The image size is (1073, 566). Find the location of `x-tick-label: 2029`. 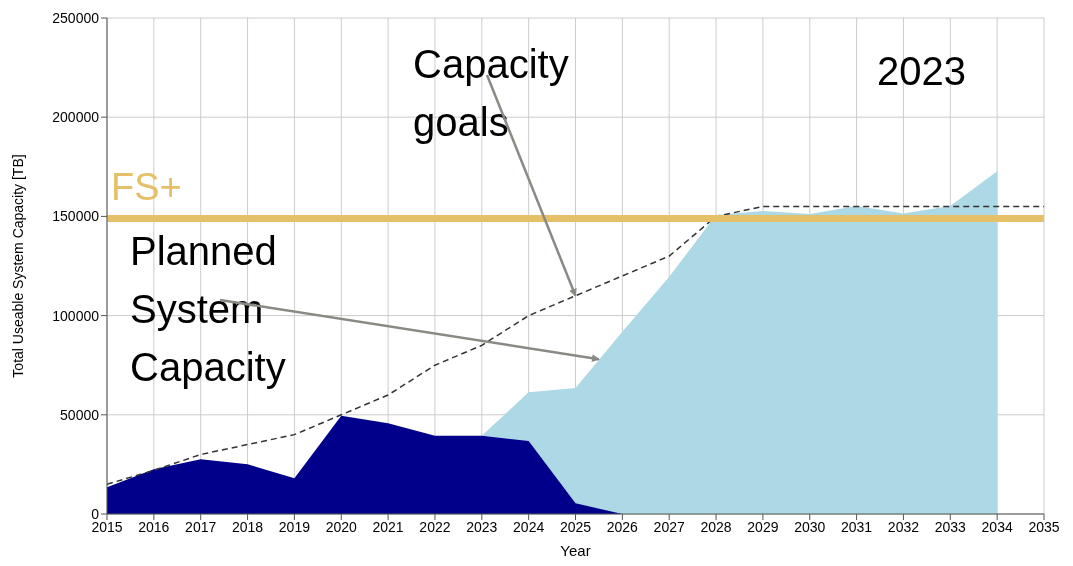

x-tick-label: 2029 is located at coordinates (763, 526).